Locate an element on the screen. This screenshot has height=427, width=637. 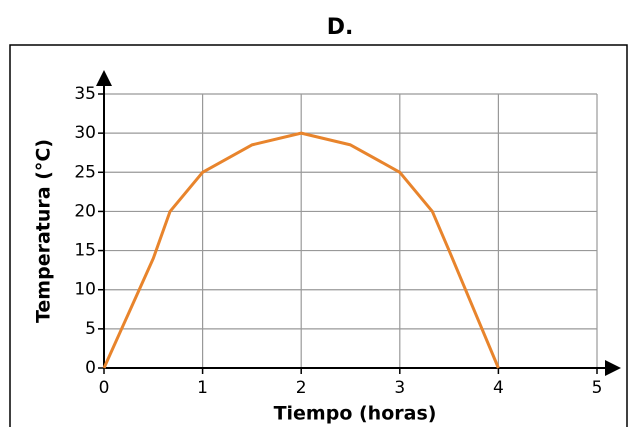
y-tick-label: 20 is located at coordinates (85, 211).